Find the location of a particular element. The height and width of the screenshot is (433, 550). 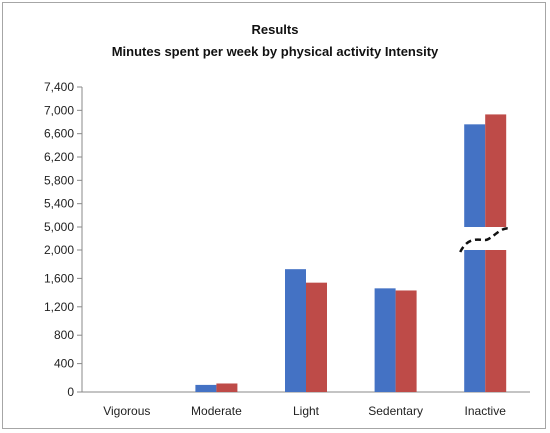

y-tick-label: 7,400 is located at coordinates (59, 87).